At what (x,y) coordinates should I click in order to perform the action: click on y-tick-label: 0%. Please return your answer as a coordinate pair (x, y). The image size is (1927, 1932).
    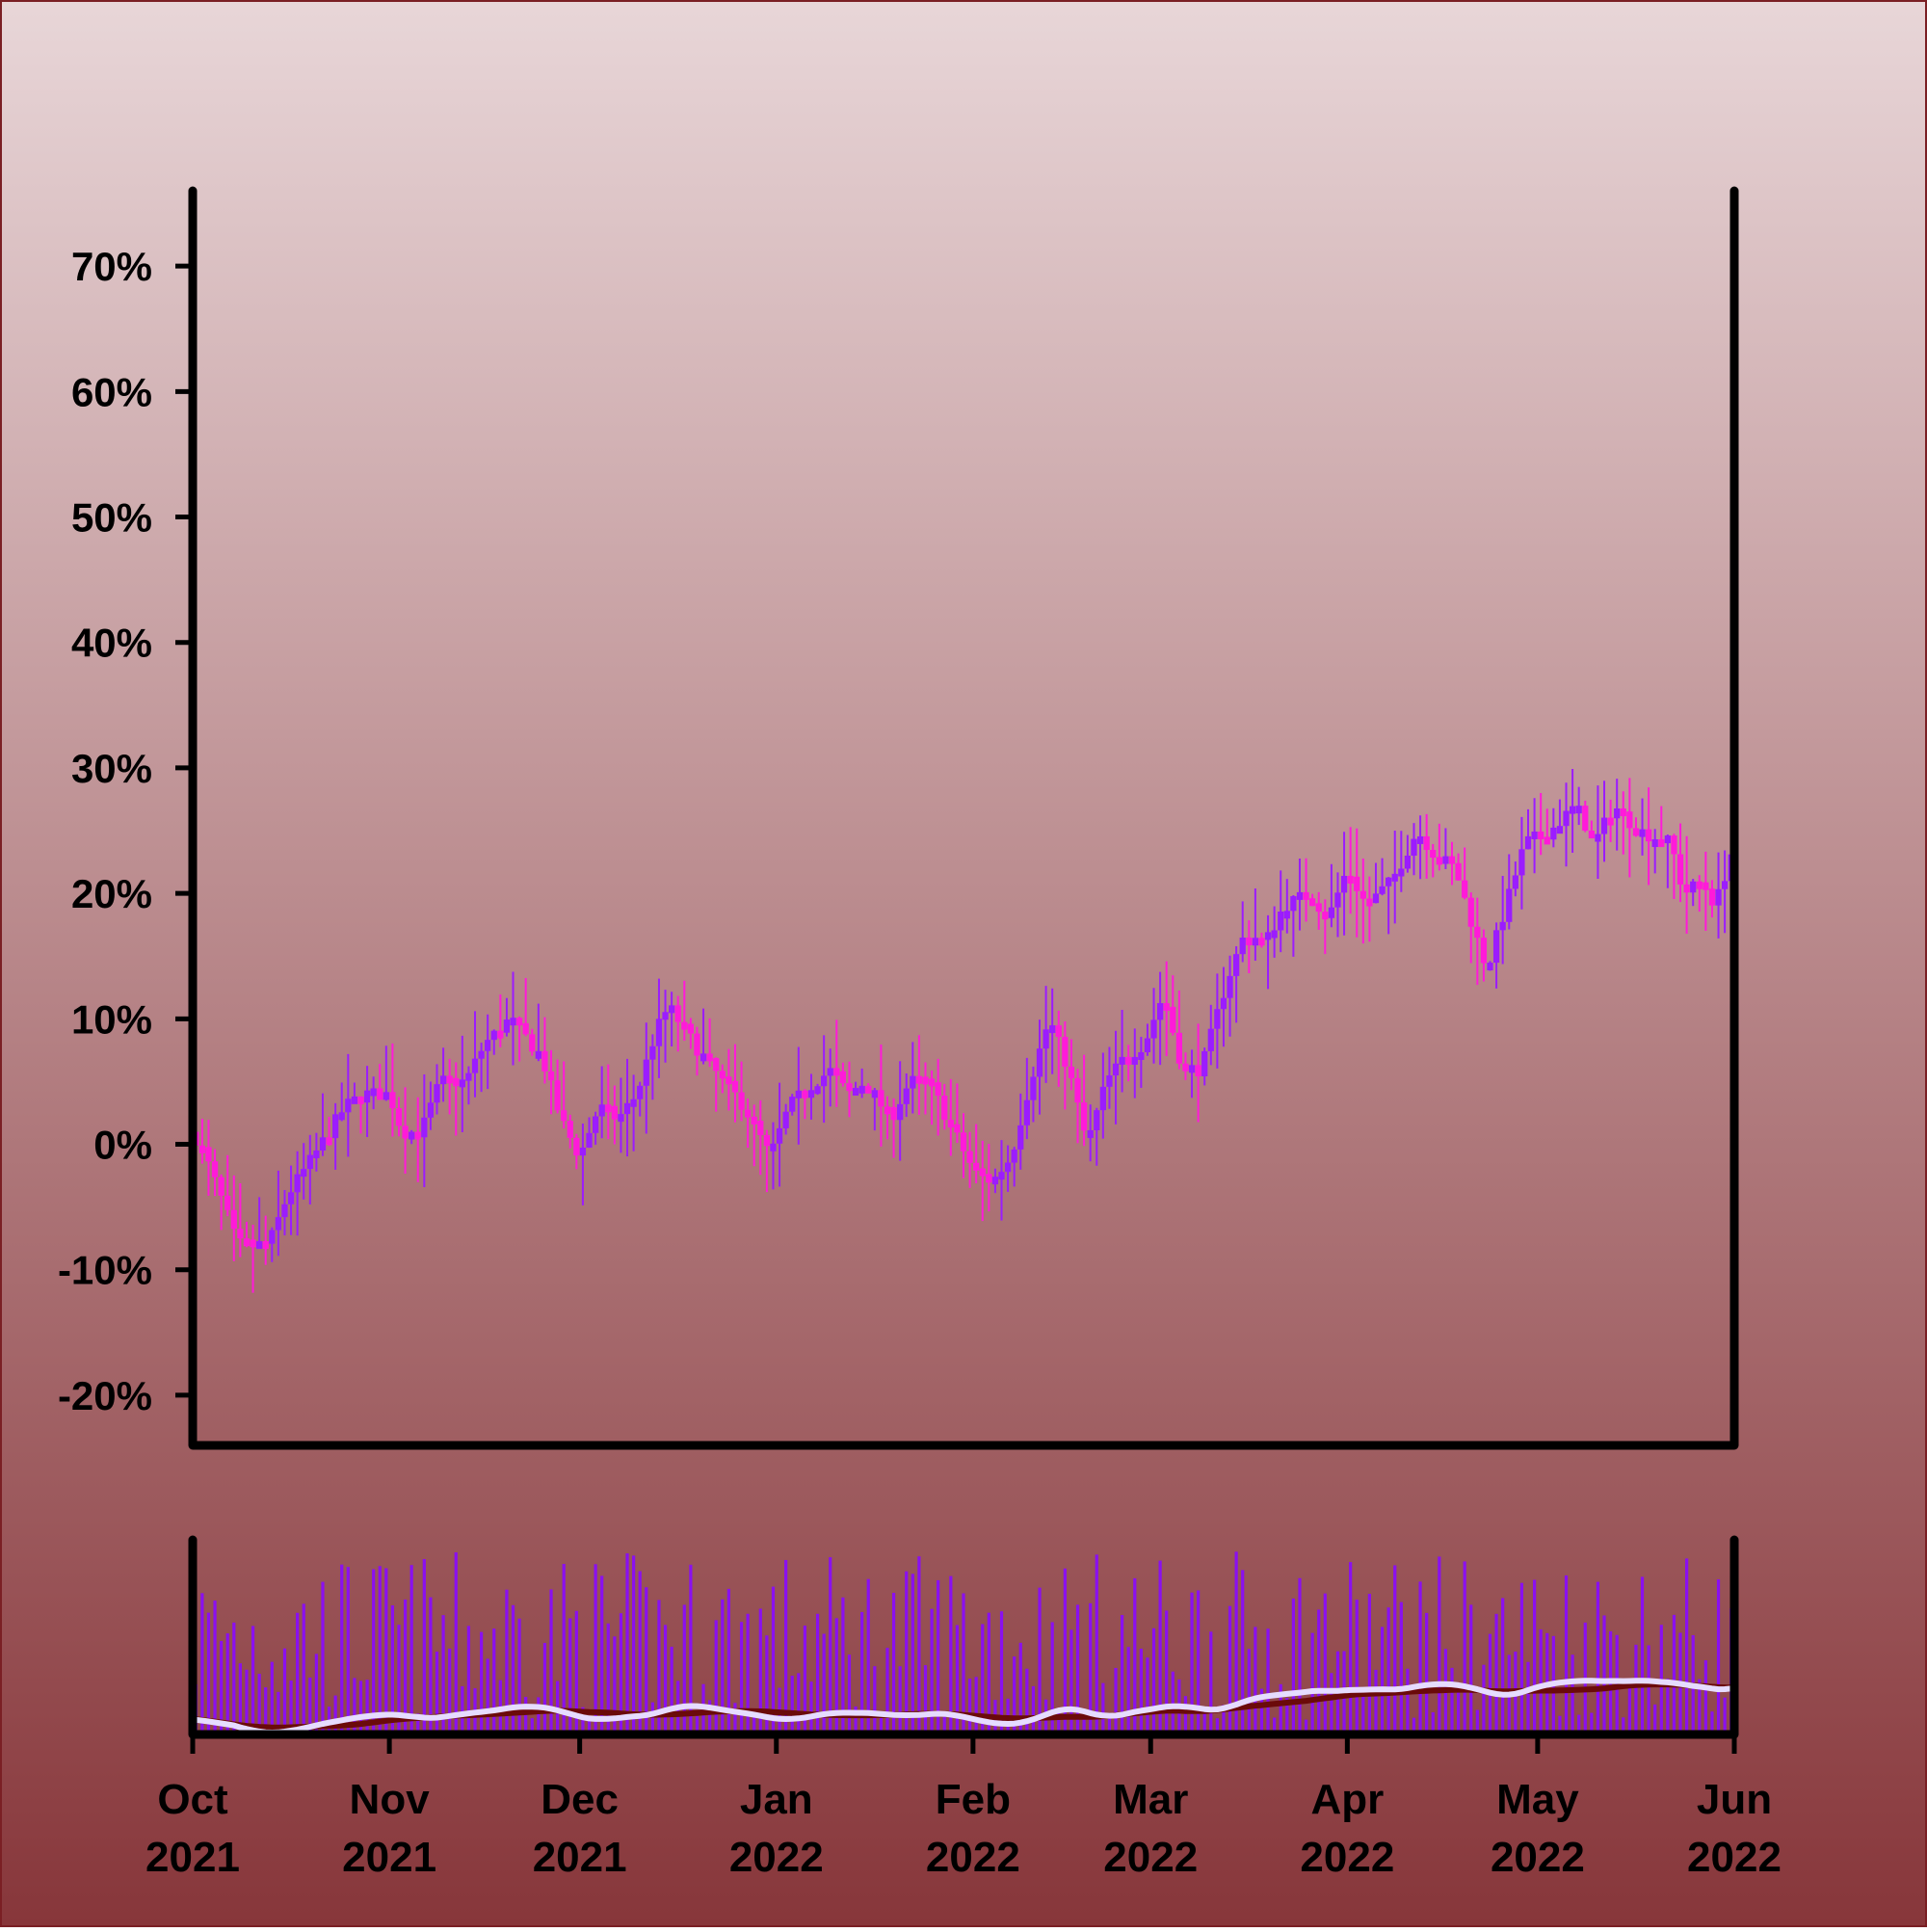
    Looking at the image, I should click on (122, 1145).